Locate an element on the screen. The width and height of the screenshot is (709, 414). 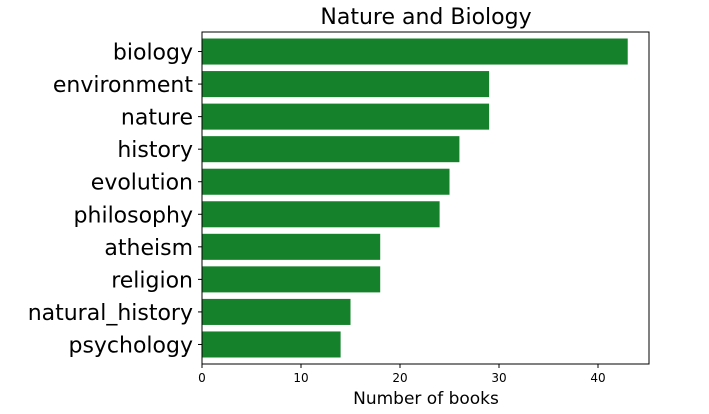
bar-biology is located at coordinates (415, 51).